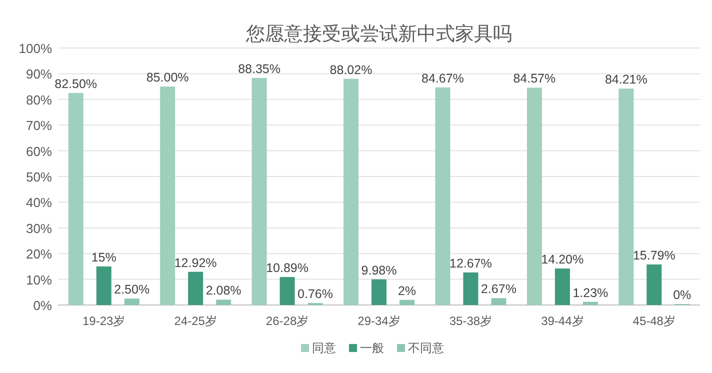  I want to click on data-label: 0.76%, so click(316, 294).